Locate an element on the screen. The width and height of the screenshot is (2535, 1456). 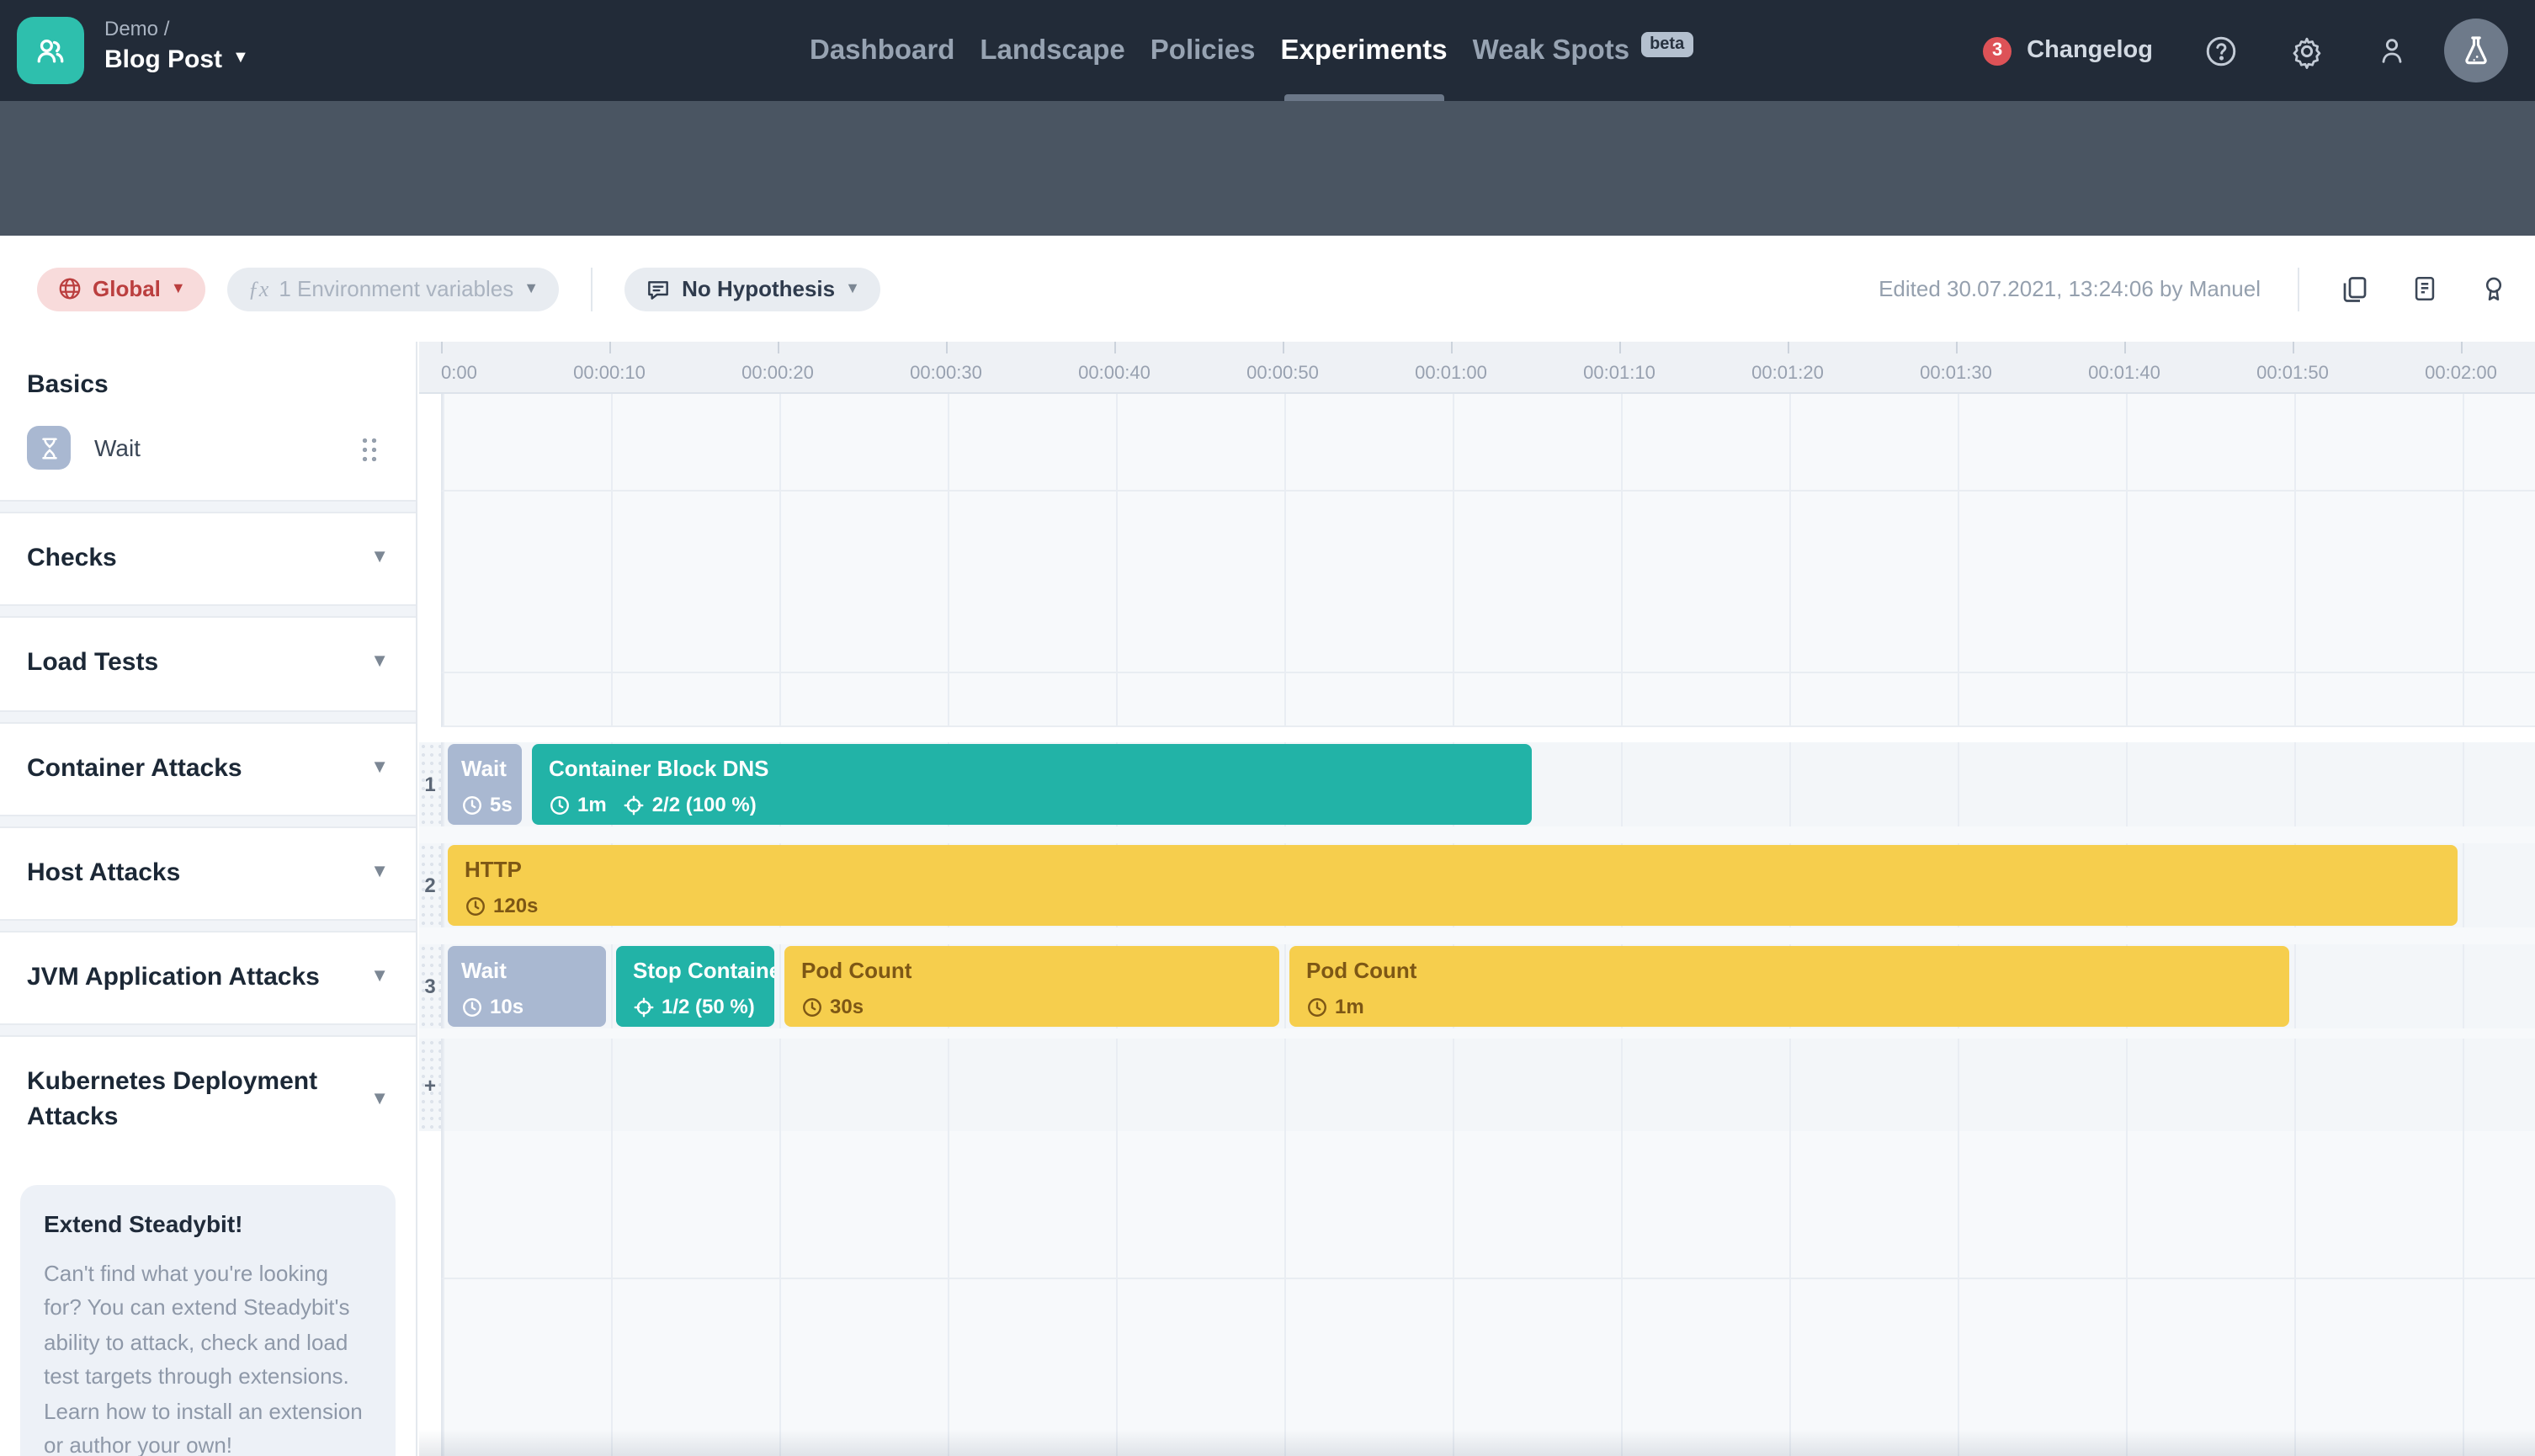
step-meta: 120s is located at coordinates (1453, 906).